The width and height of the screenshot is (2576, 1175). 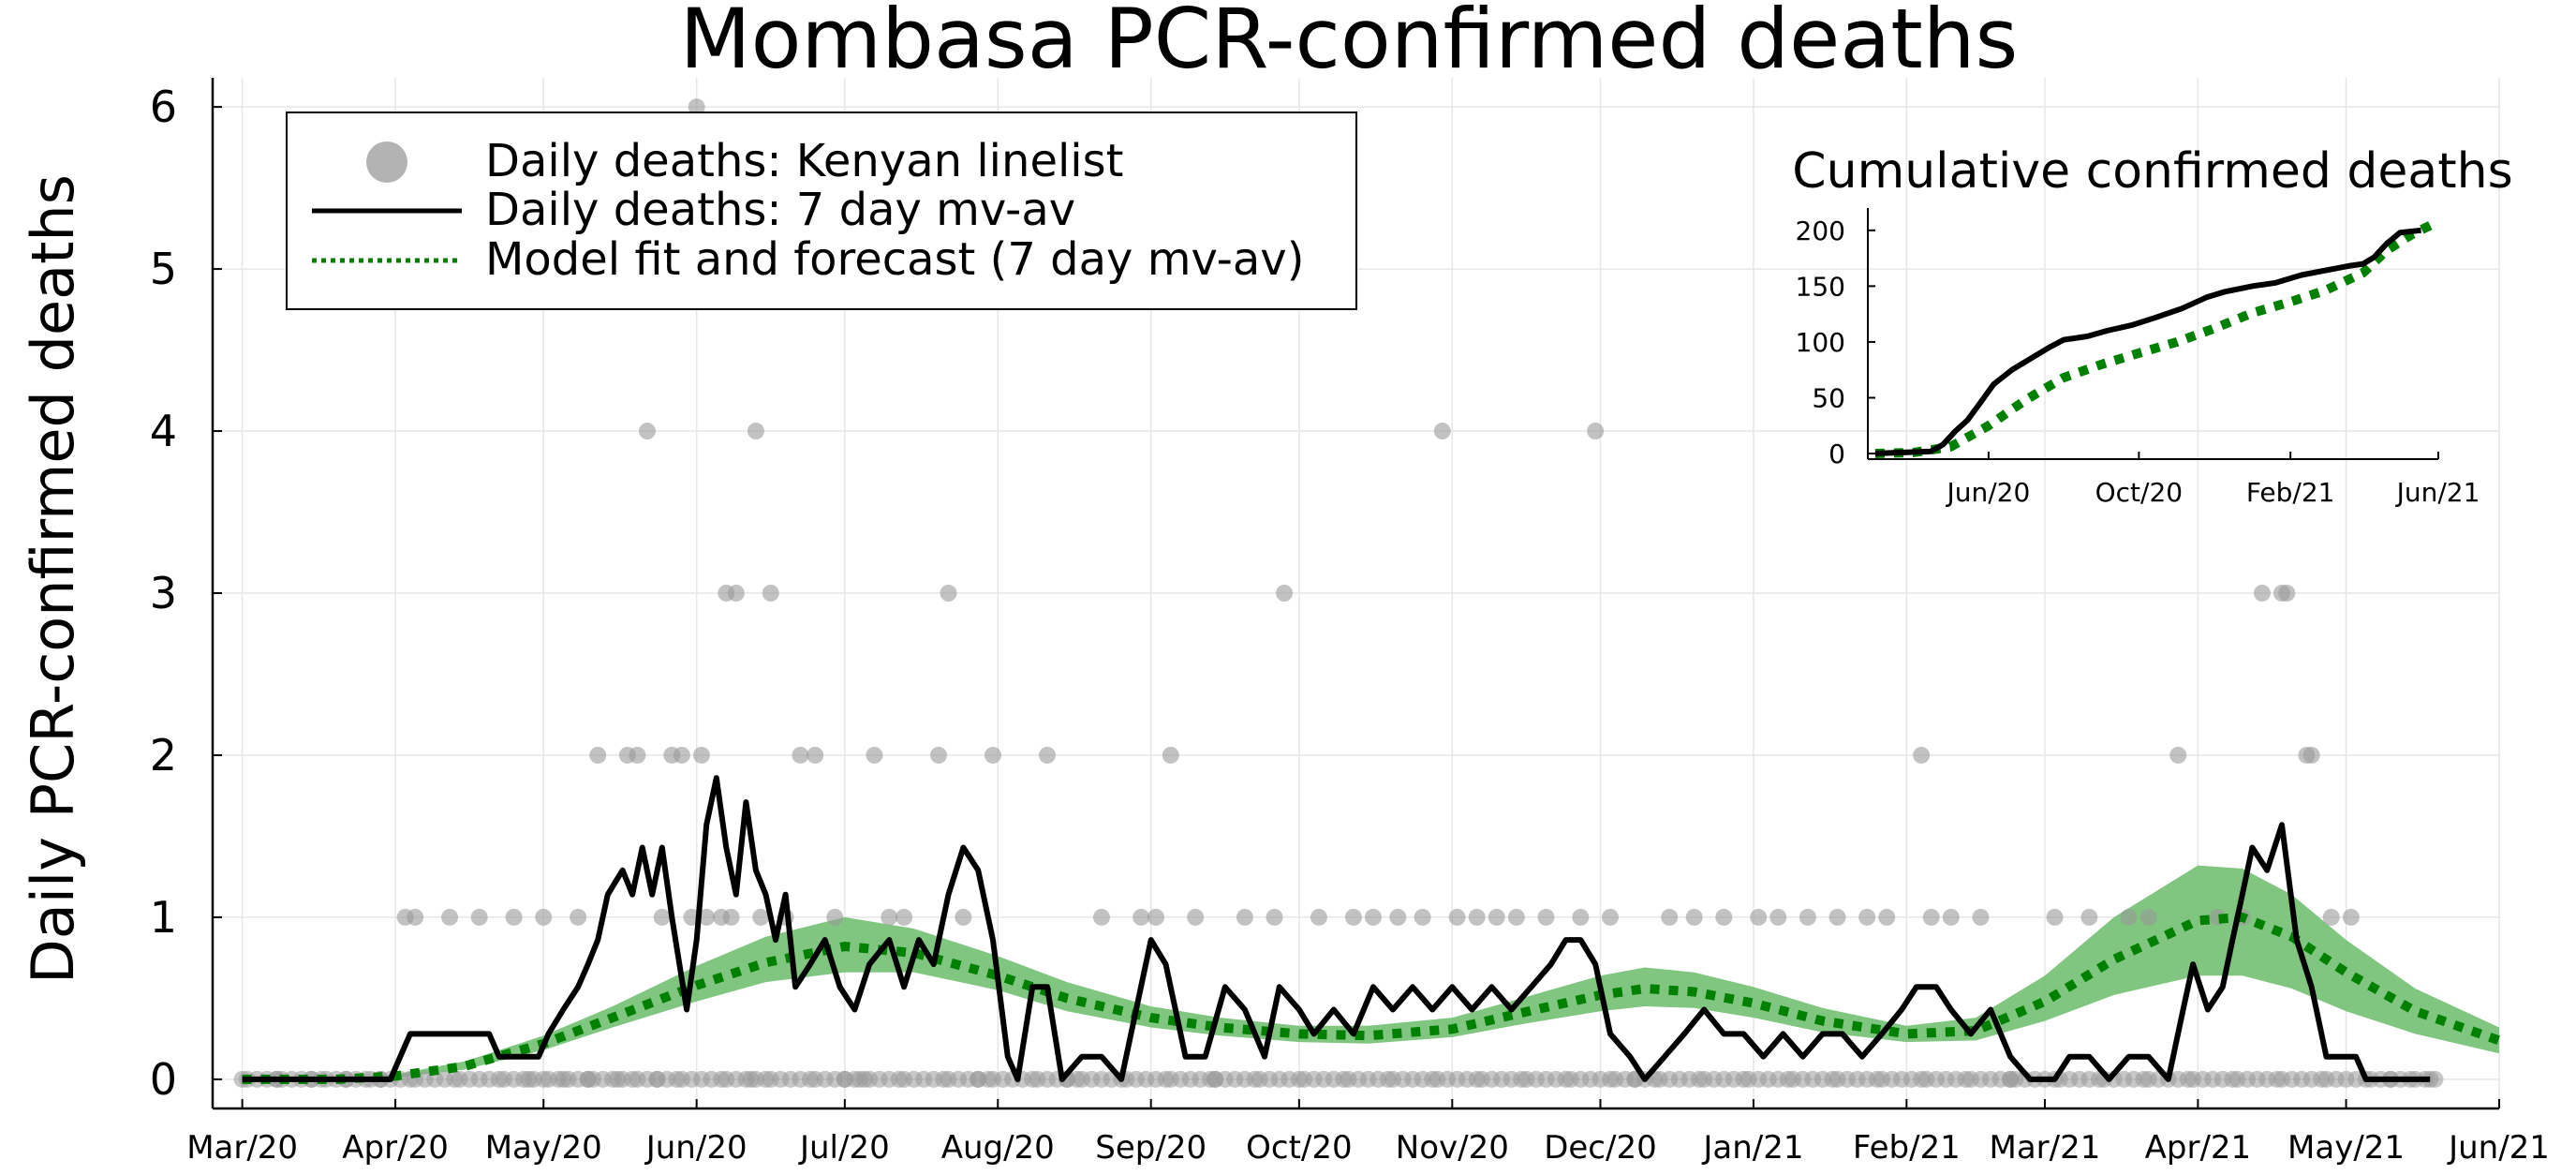 I want to click on legend-label-linelist: Daily deaths: Kenyan linelist, so click(x=804, y=161).